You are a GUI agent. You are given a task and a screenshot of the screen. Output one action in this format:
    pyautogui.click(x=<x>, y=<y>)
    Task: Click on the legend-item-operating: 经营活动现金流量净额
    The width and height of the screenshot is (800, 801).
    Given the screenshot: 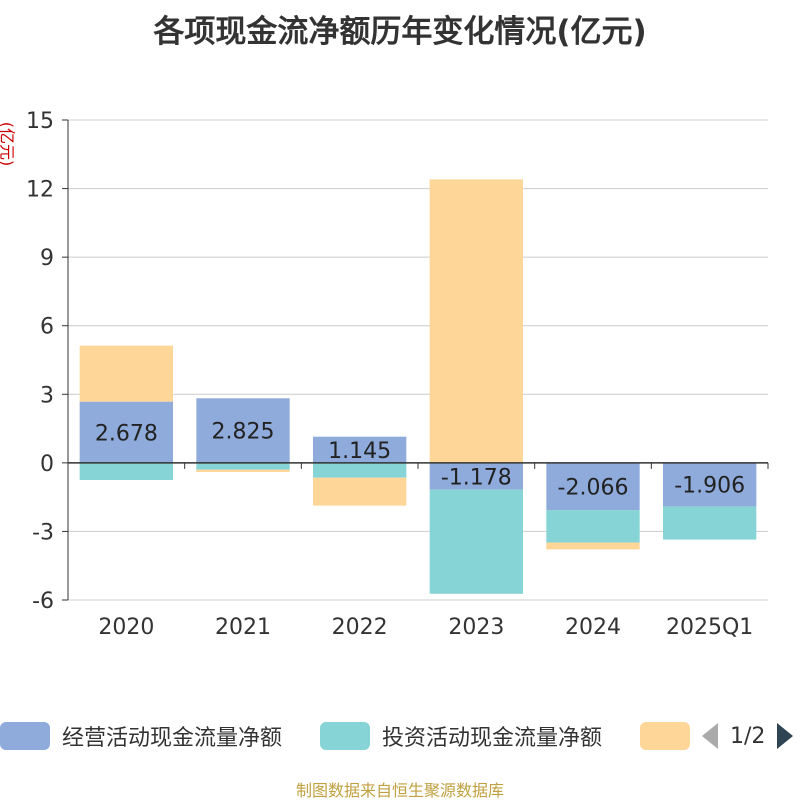 What is the action you would take?
    pyautogui.click(x=141, y=736)
    